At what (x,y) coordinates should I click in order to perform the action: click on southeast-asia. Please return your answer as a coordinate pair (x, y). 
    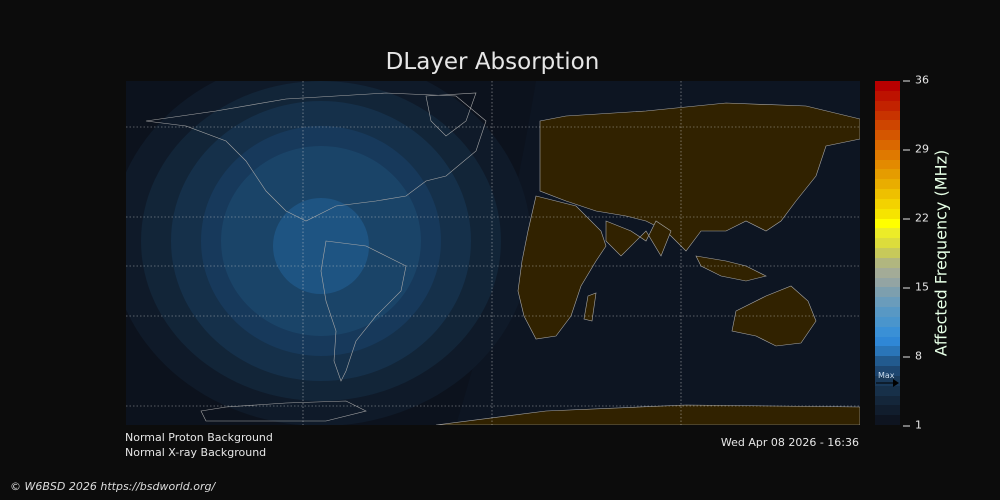
    Looking at the image, I should click on (731, 268).